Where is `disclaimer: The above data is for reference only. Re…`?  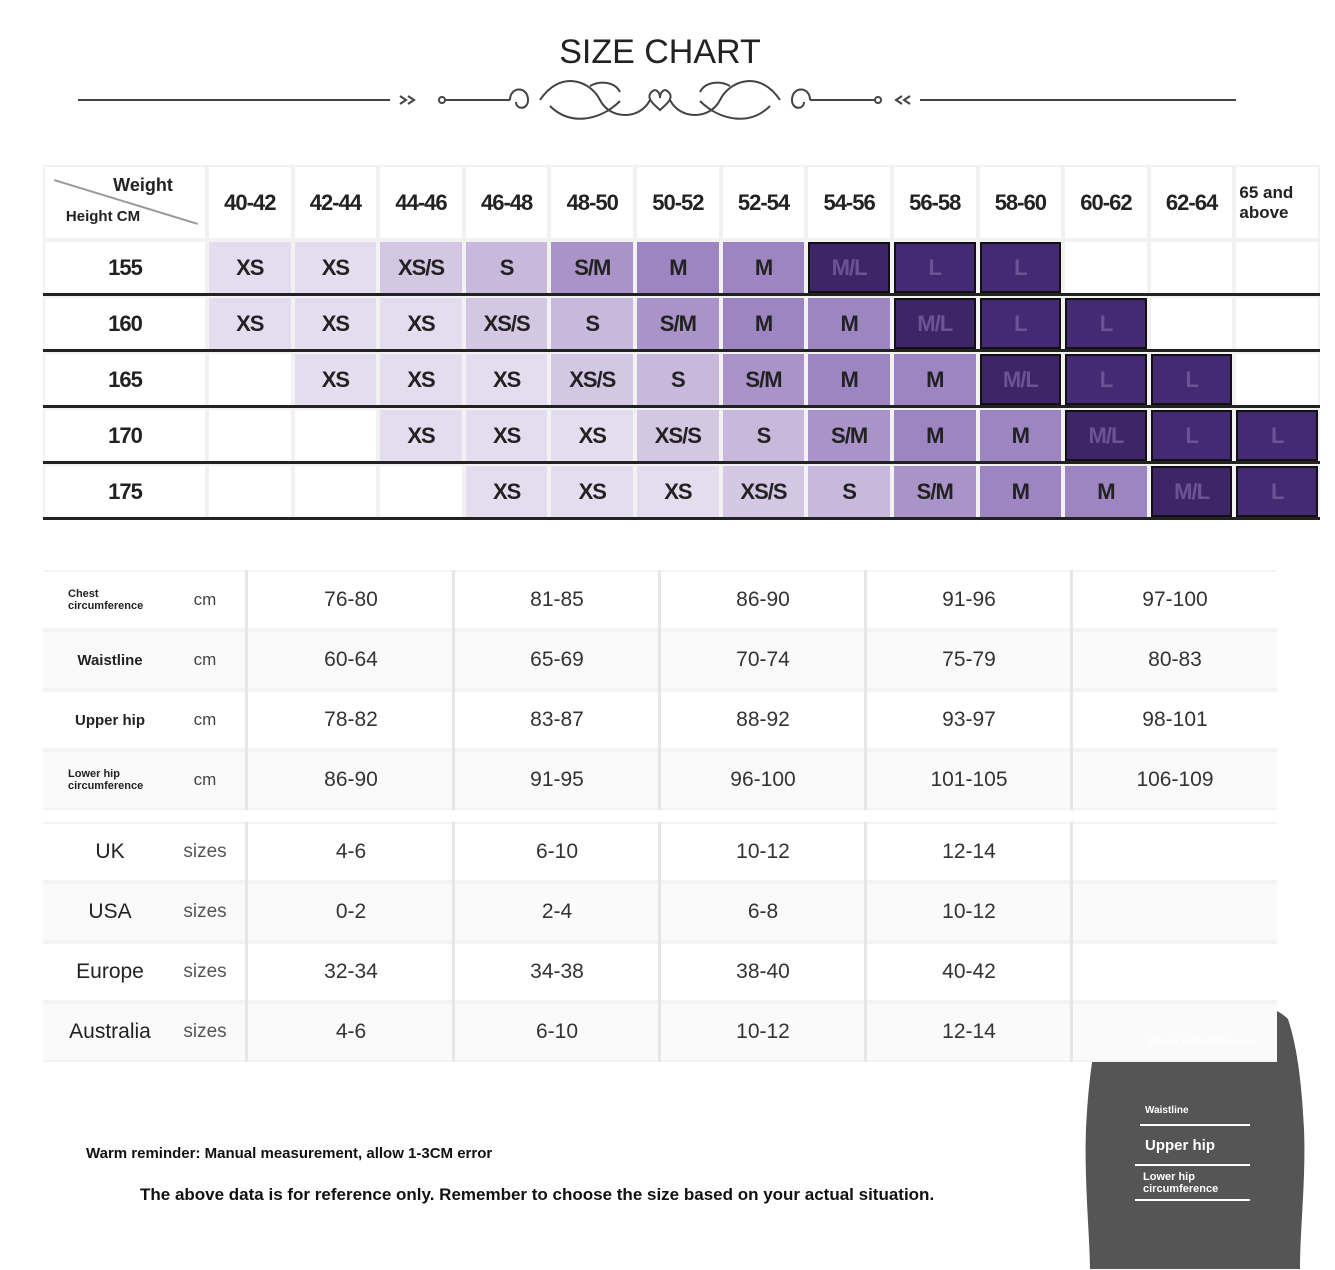
disclaimer: The above data is for reference only. Re… is located at coordinates (537, 1194).